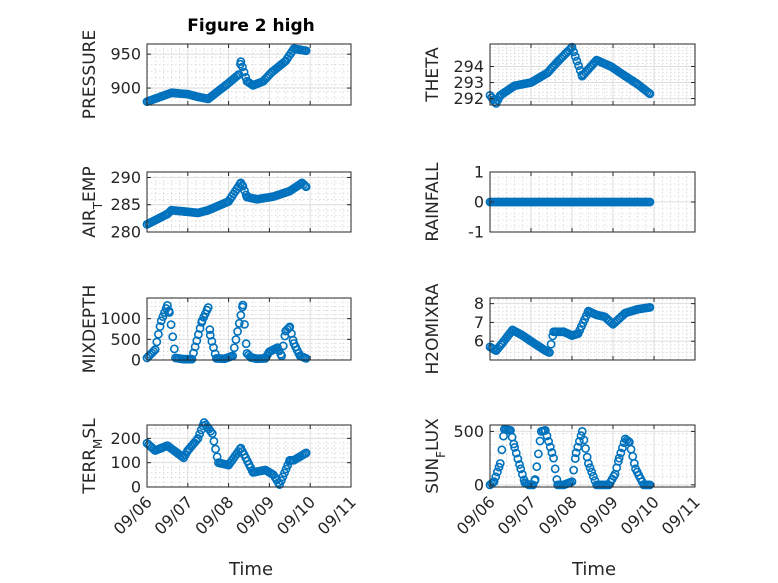 This screenshot has width=778, height=583. Describe the element at coordinates (226, 453) in the screenshot. I see `series-terr_msl` at that location.